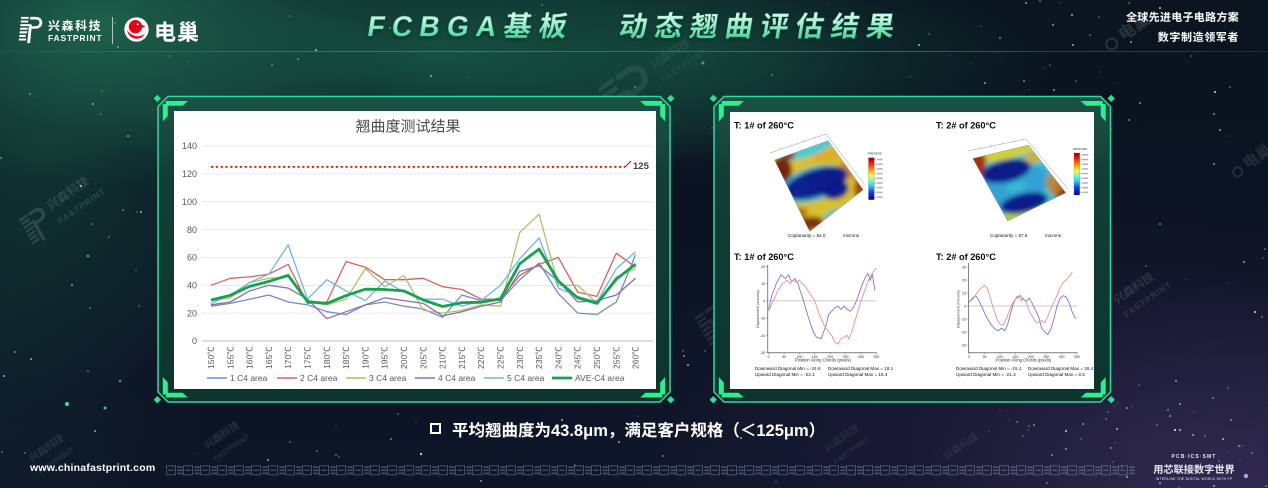 This screenshot has width=1268, height=488. Describe the element at coordinates (989, 368) in the screenshot. I see `svg-text: Downward Diagonal Min = -15.1` at that location.